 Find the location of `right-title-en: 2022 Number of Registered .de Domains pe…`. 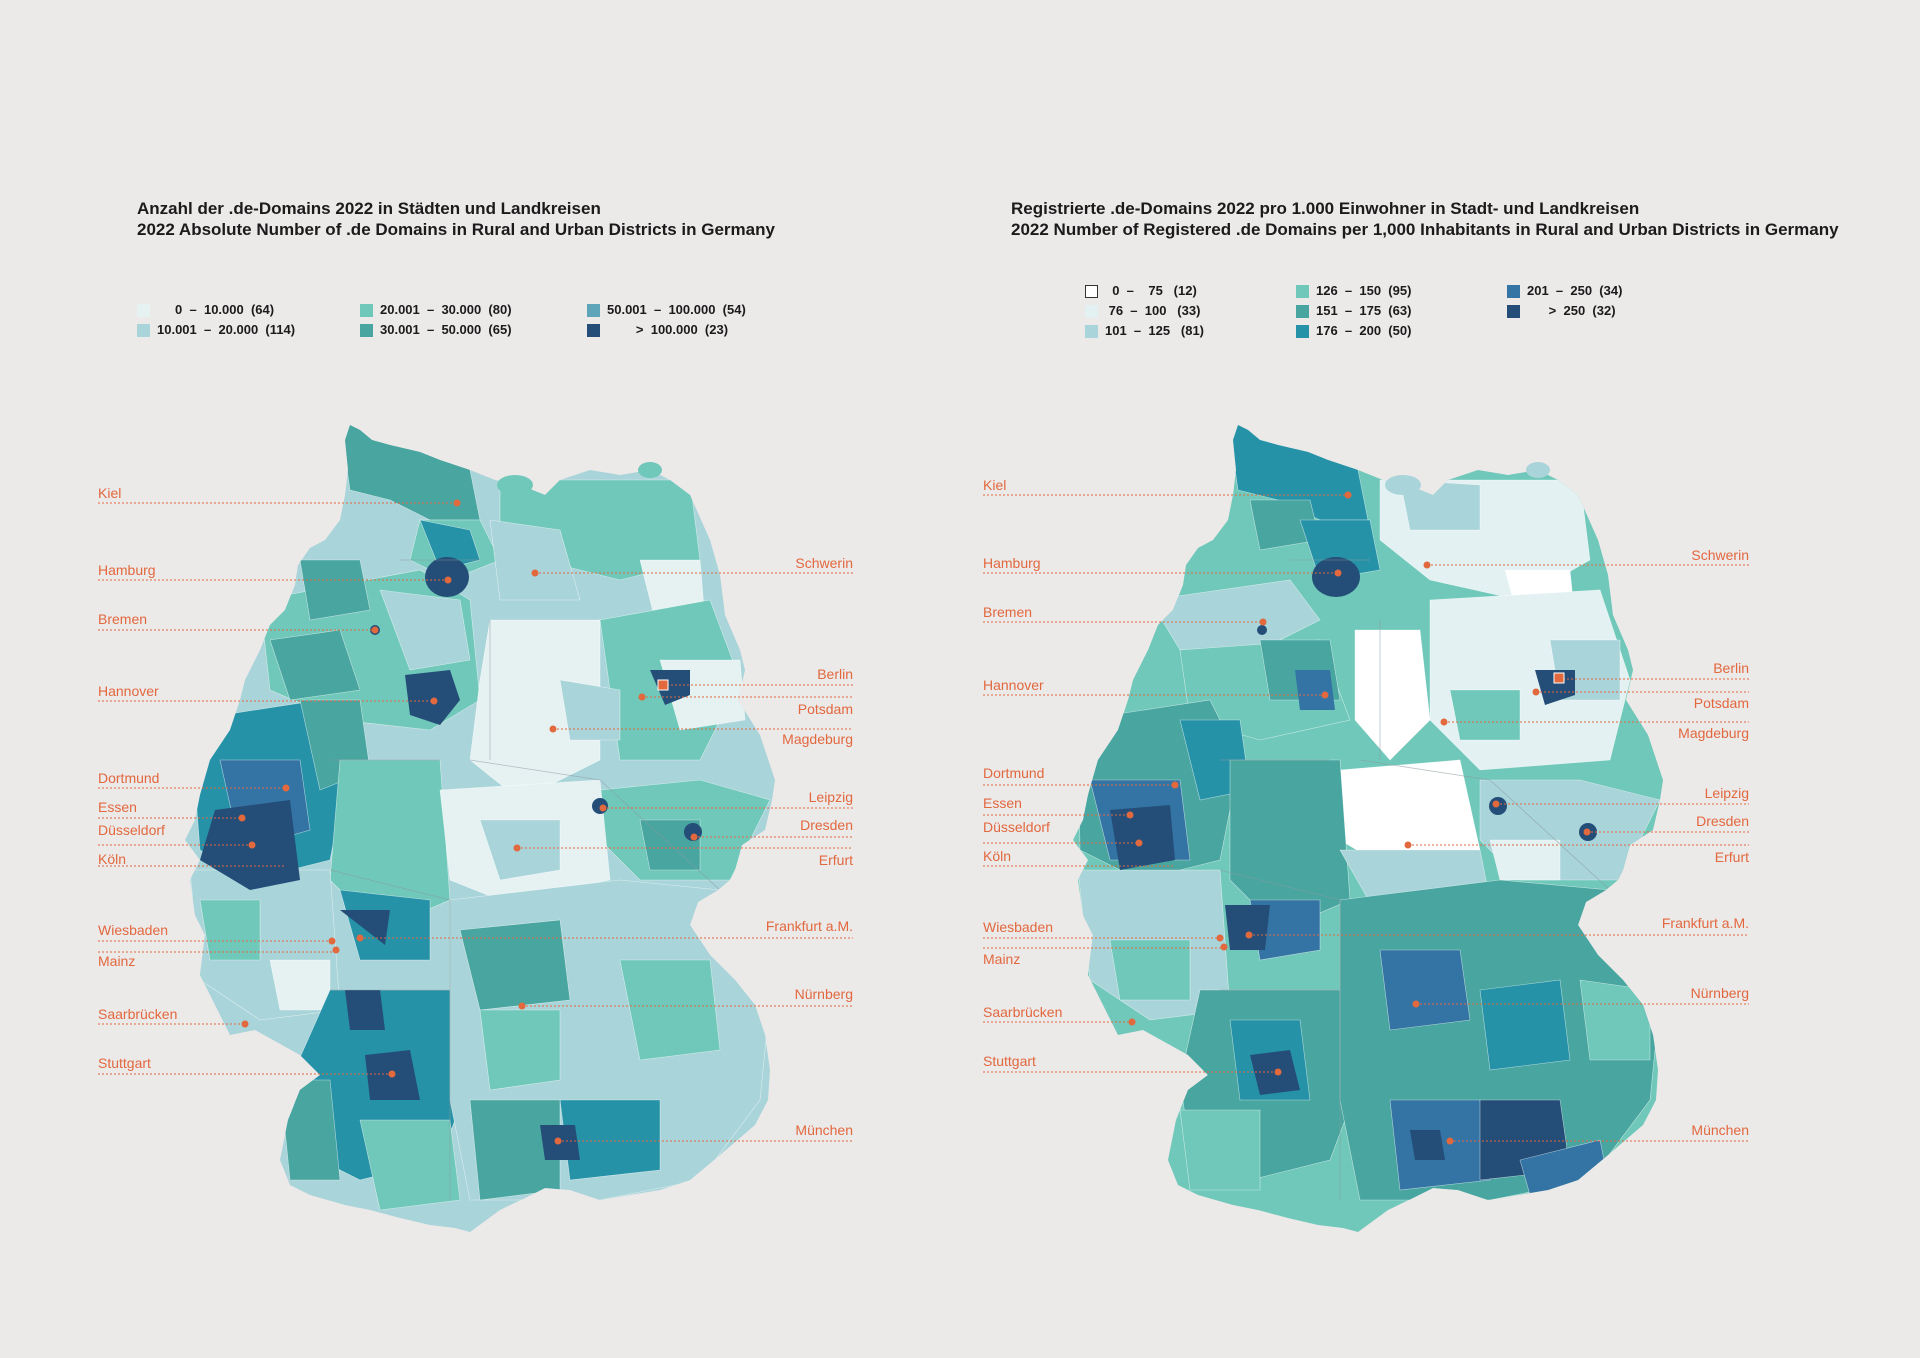

right-title-en: 2022 Number of Registered .de Domains pe… is located at coordinates (1425, 229).